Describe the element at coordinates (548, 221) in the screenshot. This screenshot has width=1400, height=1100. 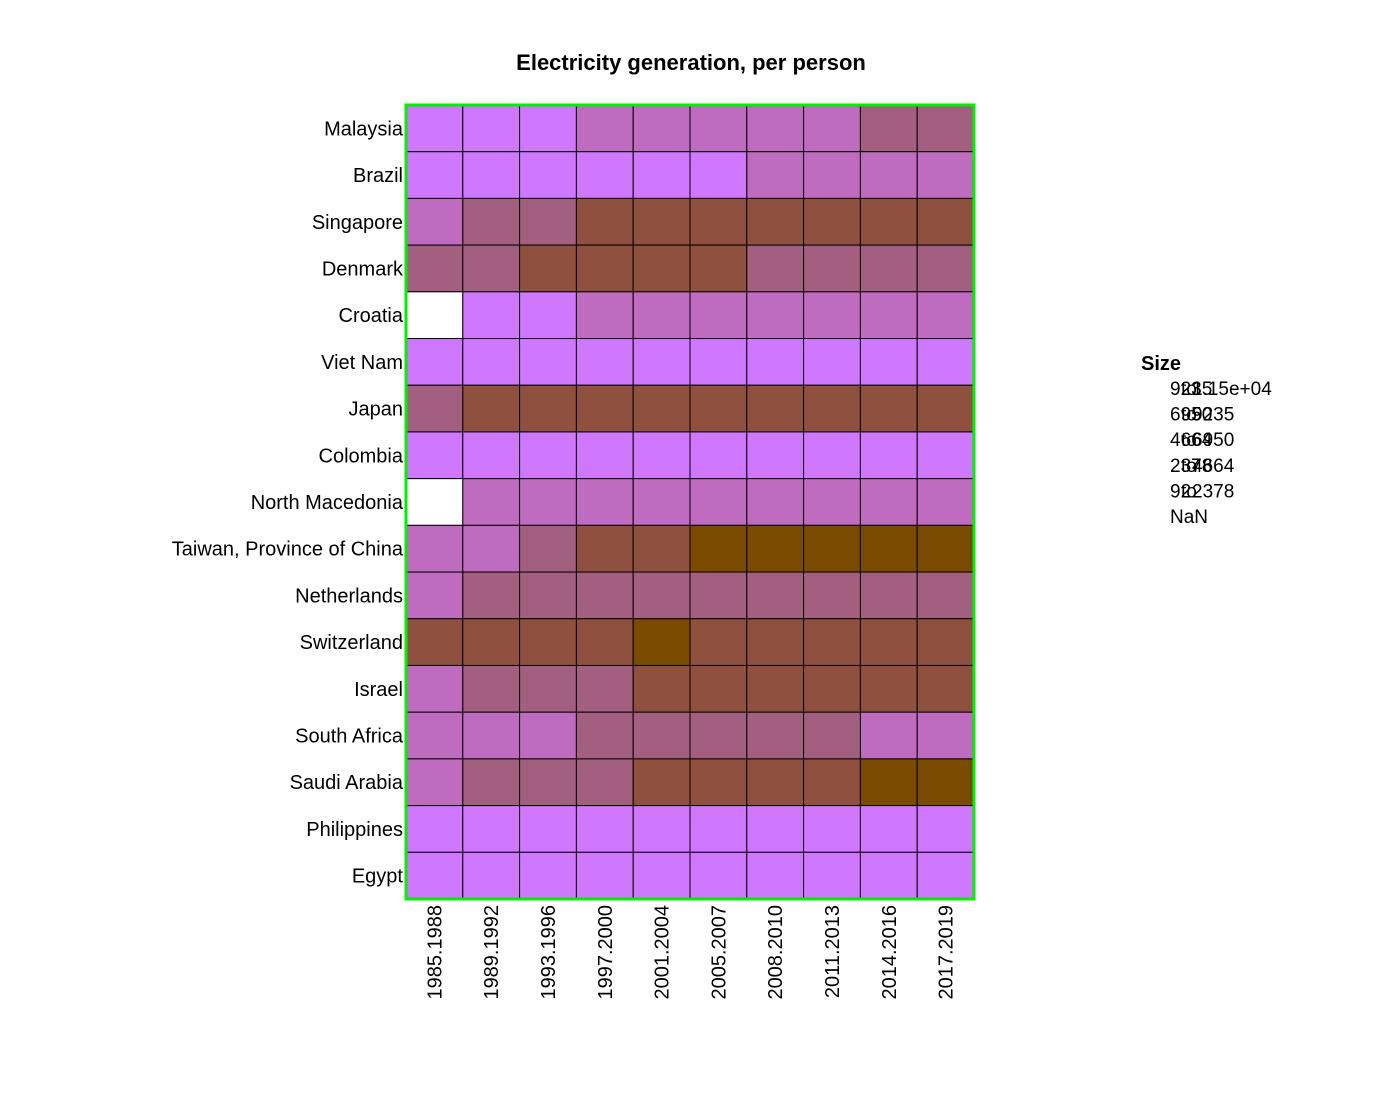
I see `heatmap-cell-singapore-1993-1996` at that location.